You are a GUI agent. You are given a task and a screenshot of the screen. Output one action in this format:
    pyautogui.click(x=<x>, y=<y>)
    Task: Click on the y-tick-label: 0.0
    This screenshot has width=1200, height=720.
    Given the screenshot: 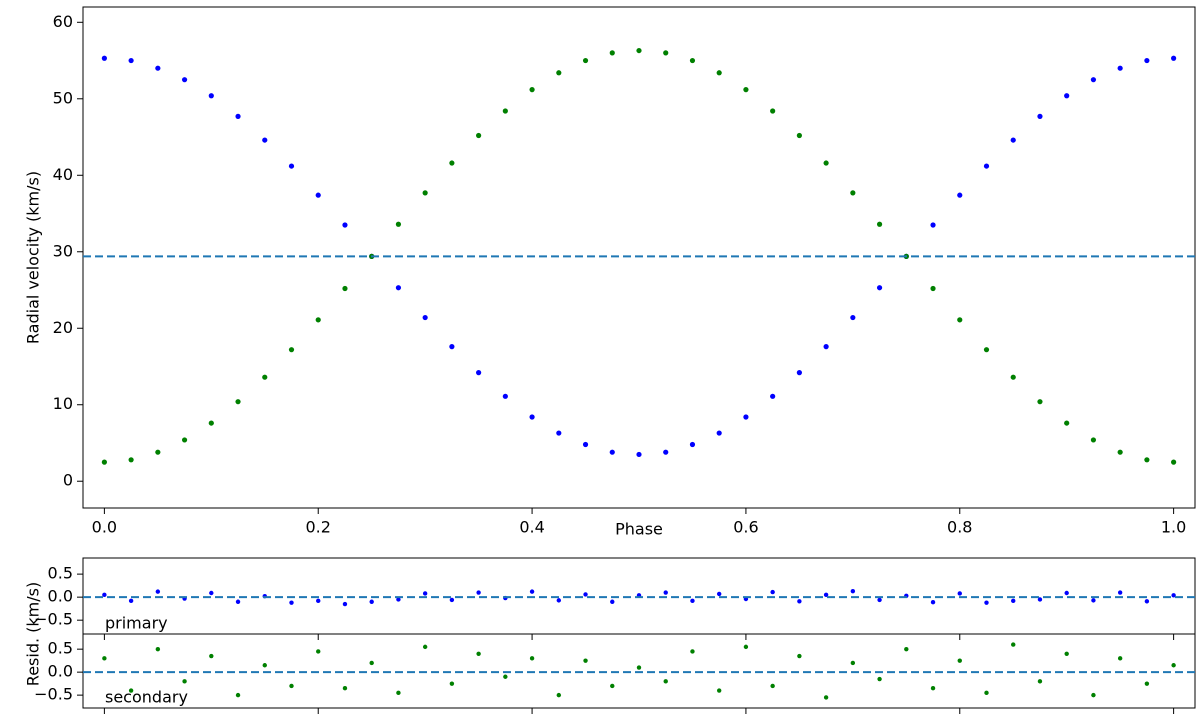 What is the action you would take?
    pyautogui.click(x=60, y=671)
    